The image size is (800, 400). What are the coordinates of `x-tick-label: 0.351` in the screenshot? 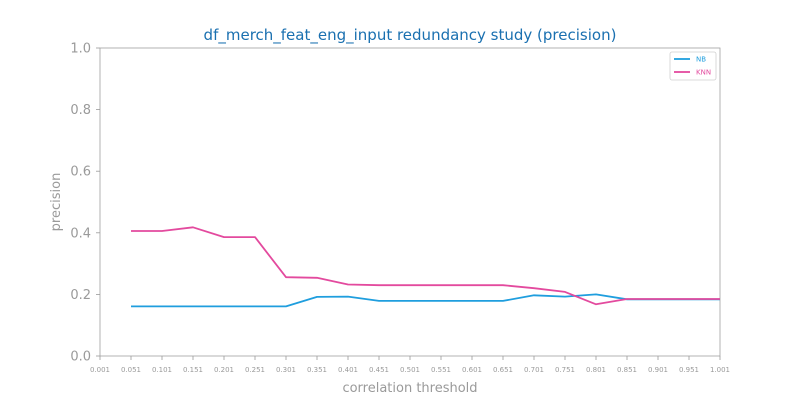 It's located at (317, 370).